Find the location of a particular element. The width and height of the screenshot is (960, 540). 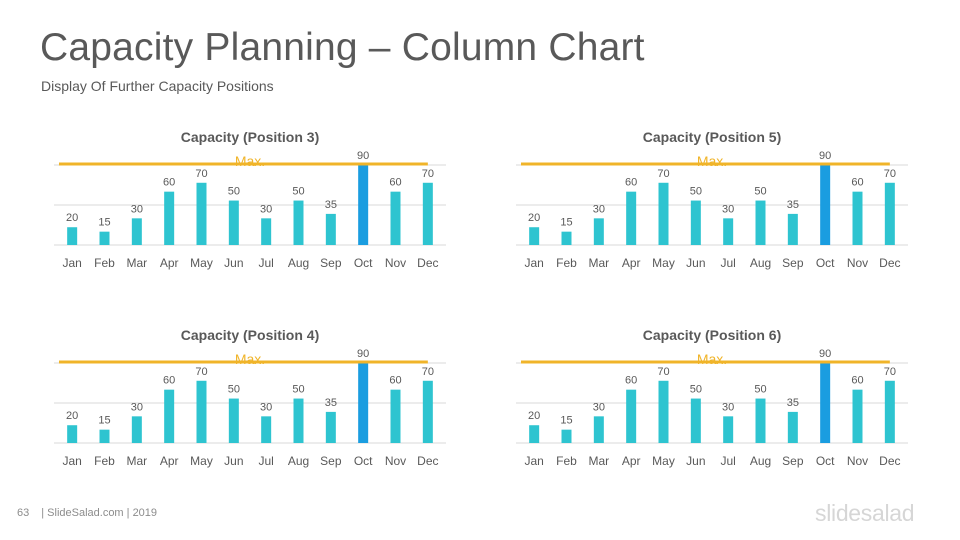

footer-credit: | SlideSalad.com | 2019 is located at coordinates (99, 513).